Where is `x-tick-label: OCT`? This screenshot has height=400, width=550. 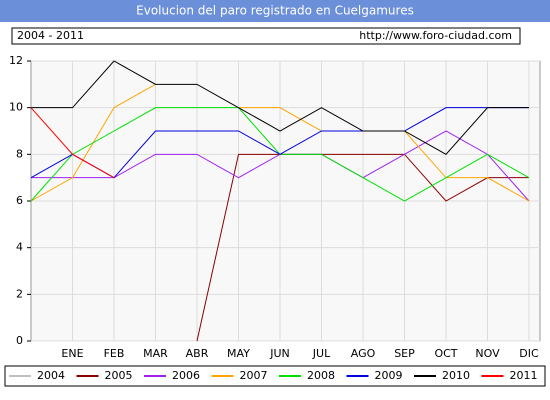
x-tick-label: OCT is located at coordinates (445, 353).